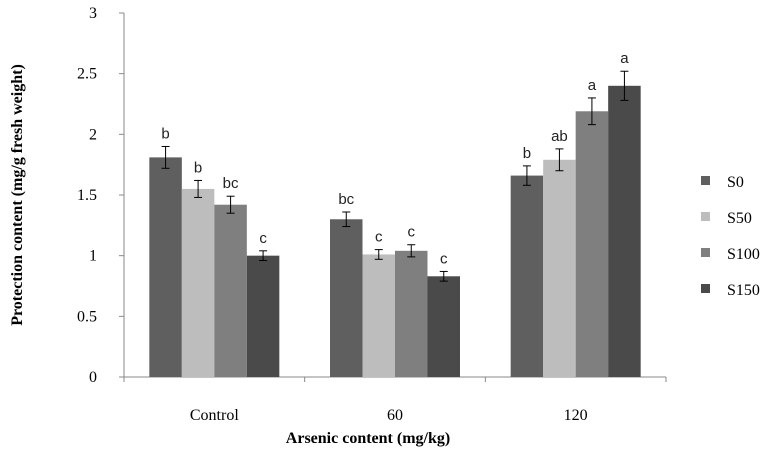 The image size is (774, 449). Describe the element at coordinates (743, 254) in the screenshot. I see `legend-label: S100` at that location.